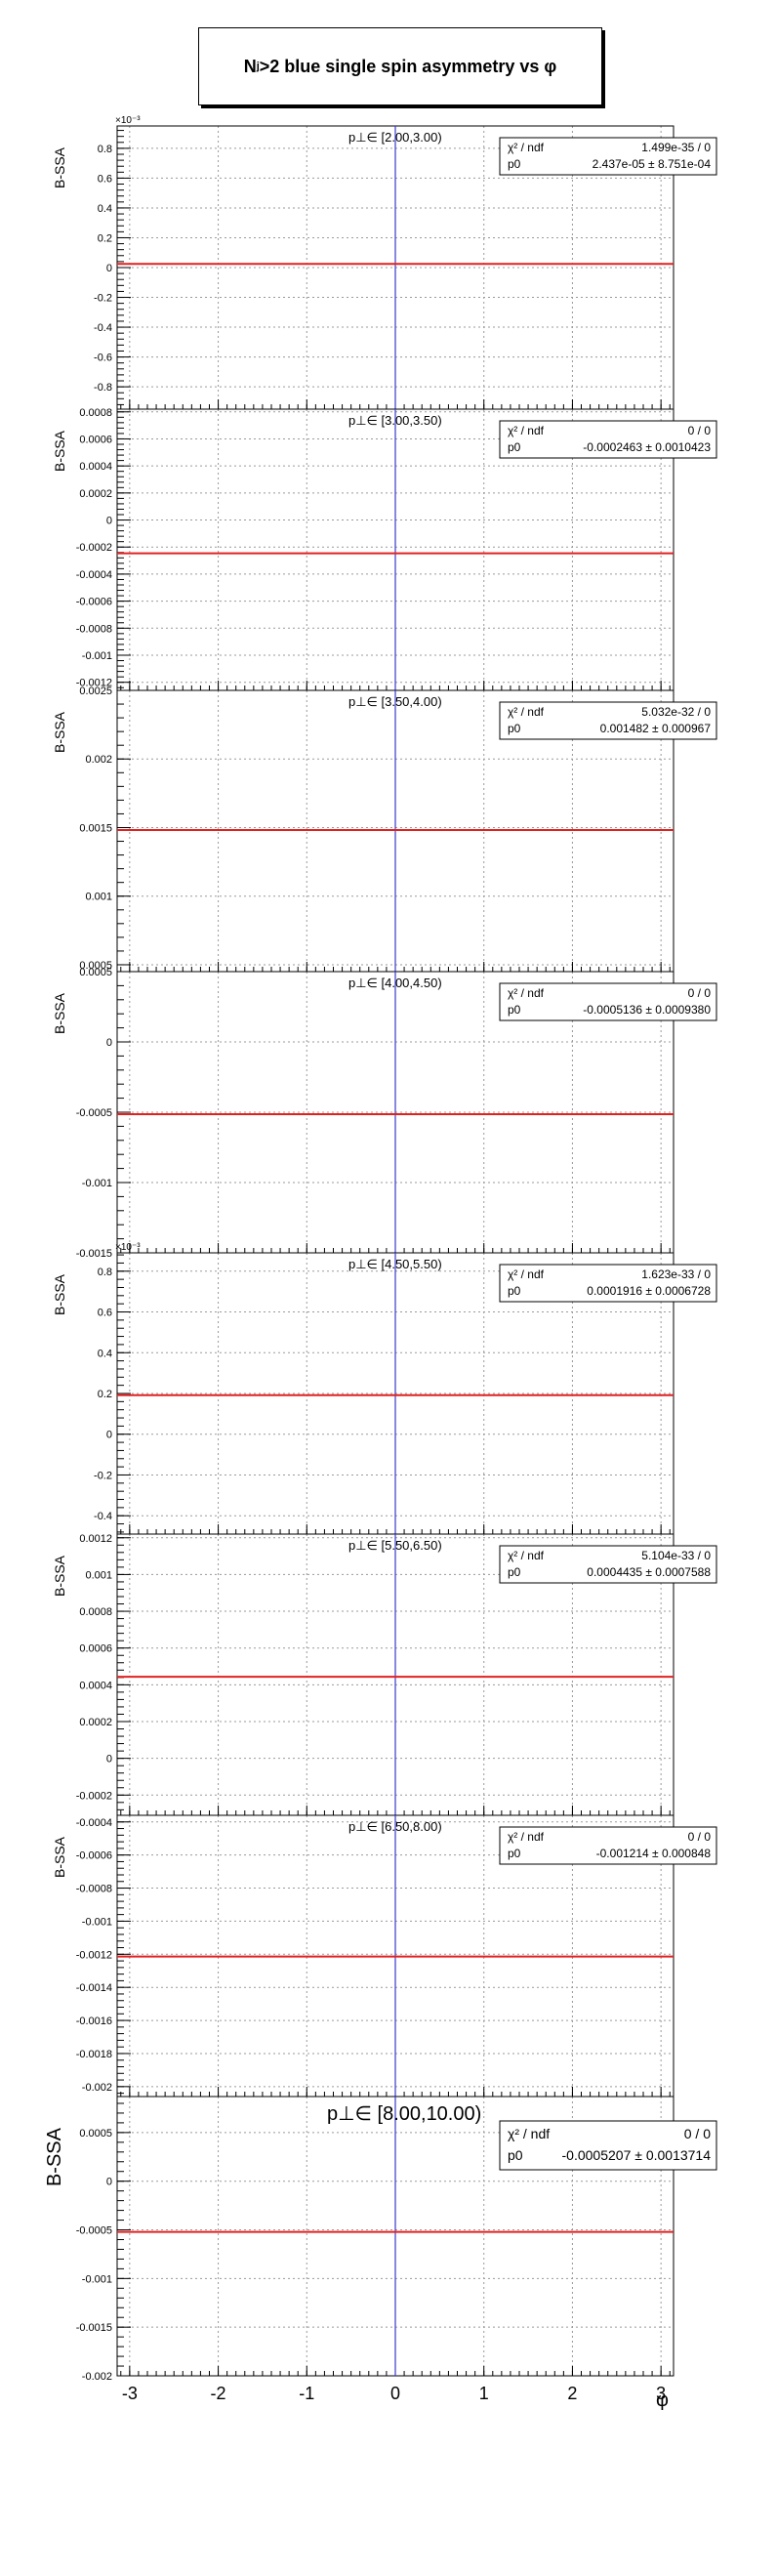 The width and height of the screenshot is (777, 2576). Describe the element at coordinates (395, 1546) in the screenshot. I see `pt-bin-label: p⊥∈ [5.50,6.50)` at that location.